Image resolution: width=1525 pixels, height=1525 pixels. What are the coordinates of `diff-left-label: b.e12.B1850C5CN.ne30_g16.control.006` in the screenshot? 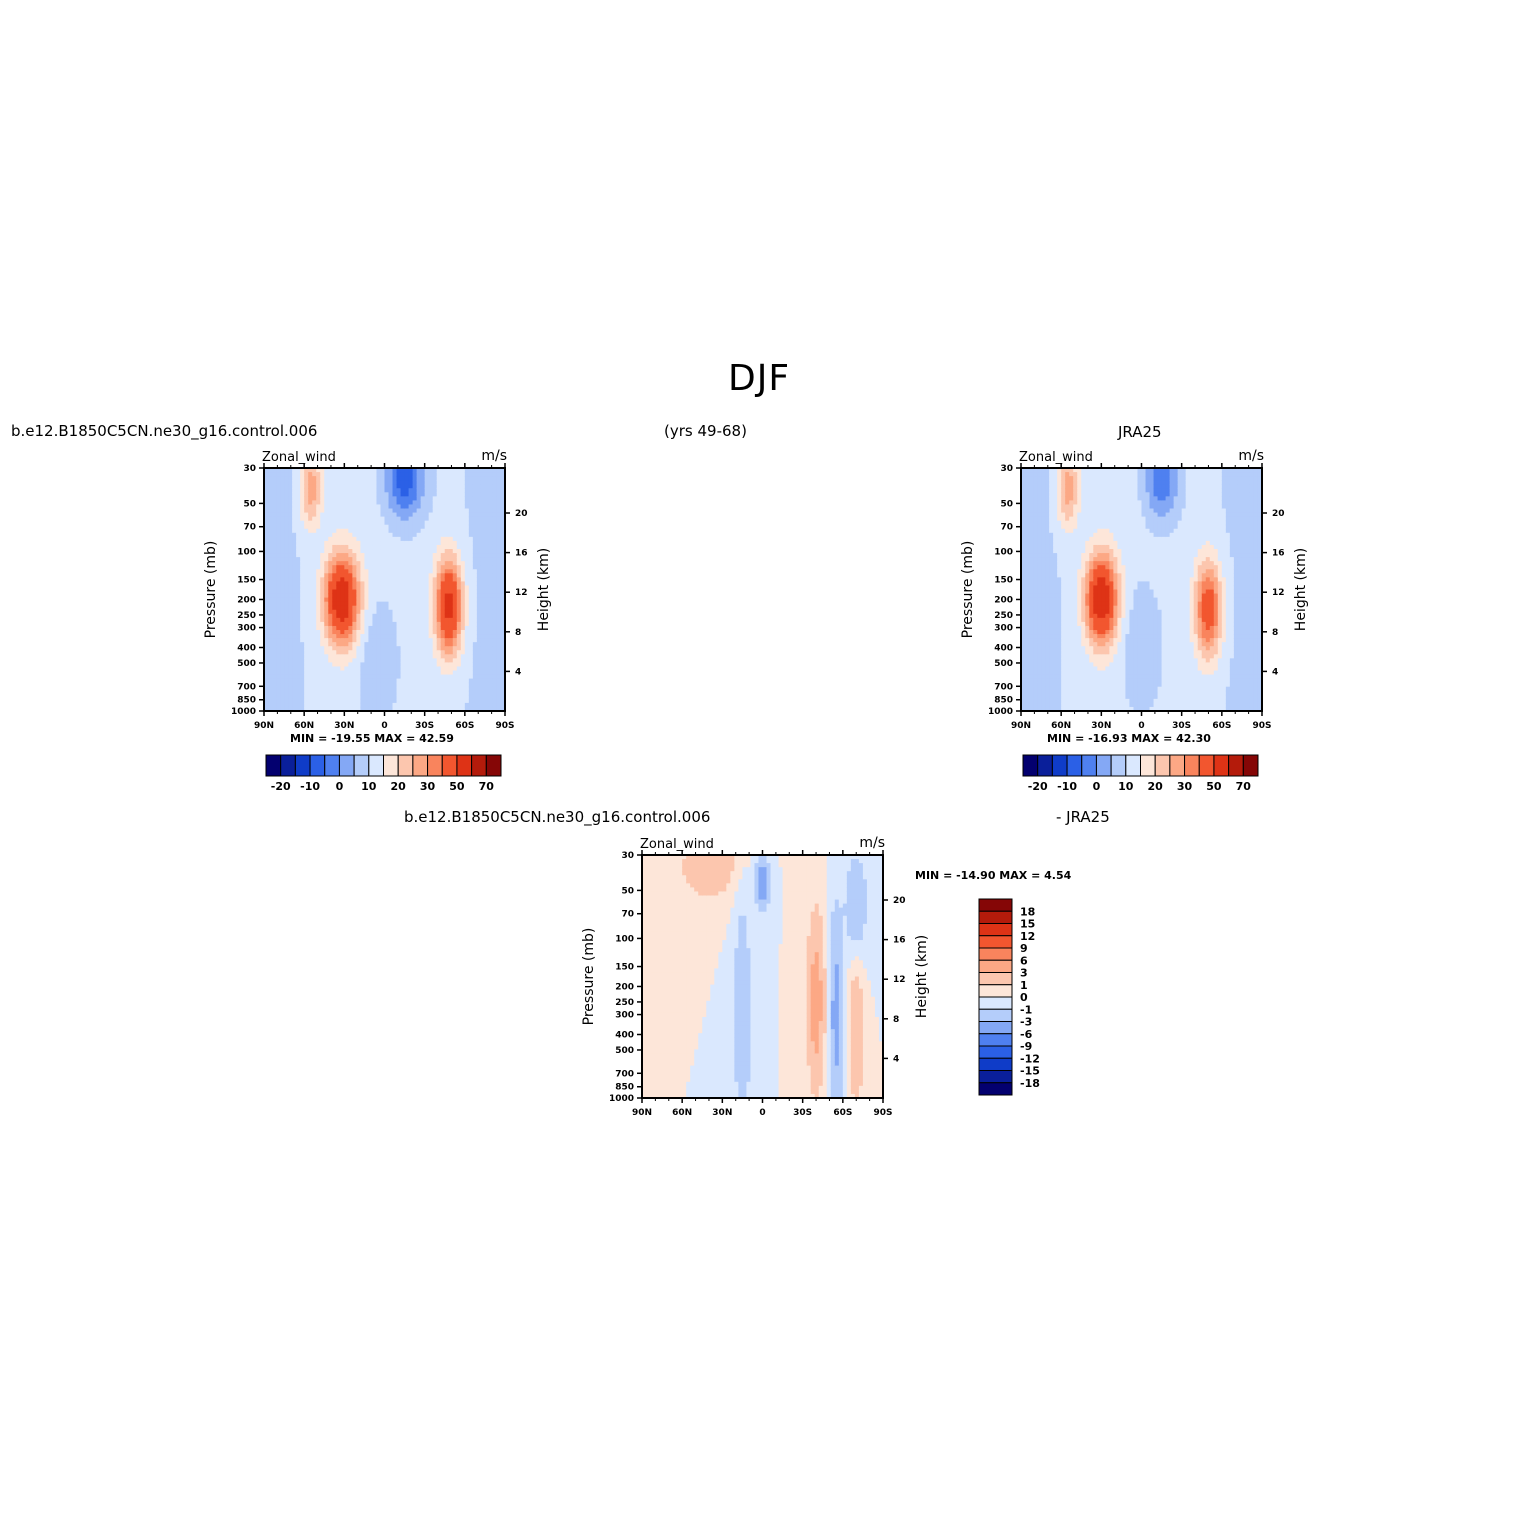 It's located at (557, 817).